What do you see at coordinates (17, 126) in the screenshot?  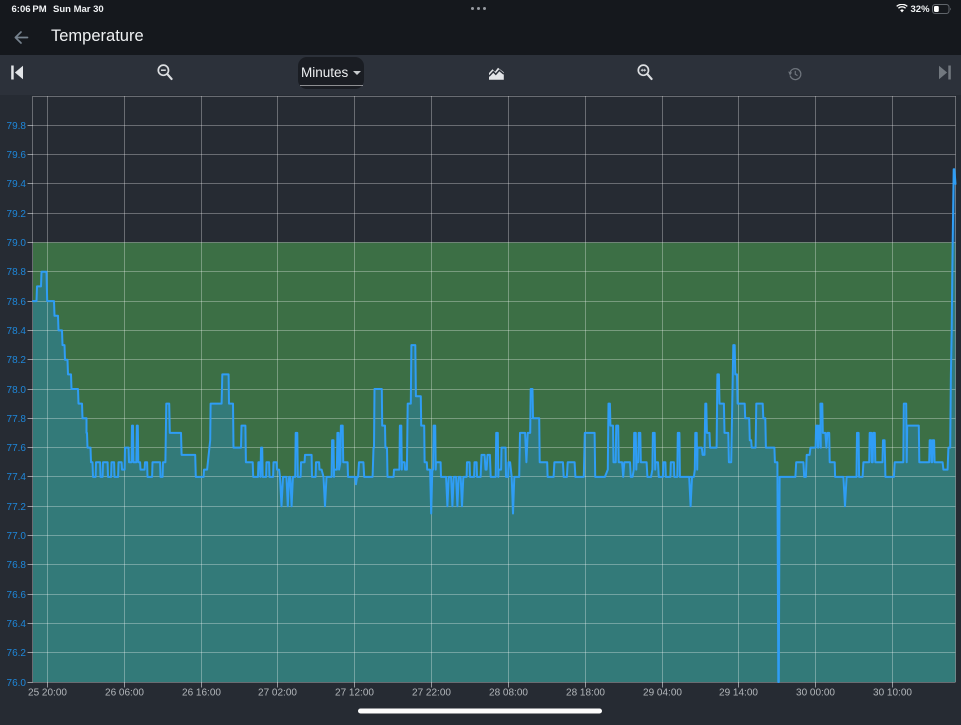 I see `svg-text: 79.8` at bounding box center [17, 126].